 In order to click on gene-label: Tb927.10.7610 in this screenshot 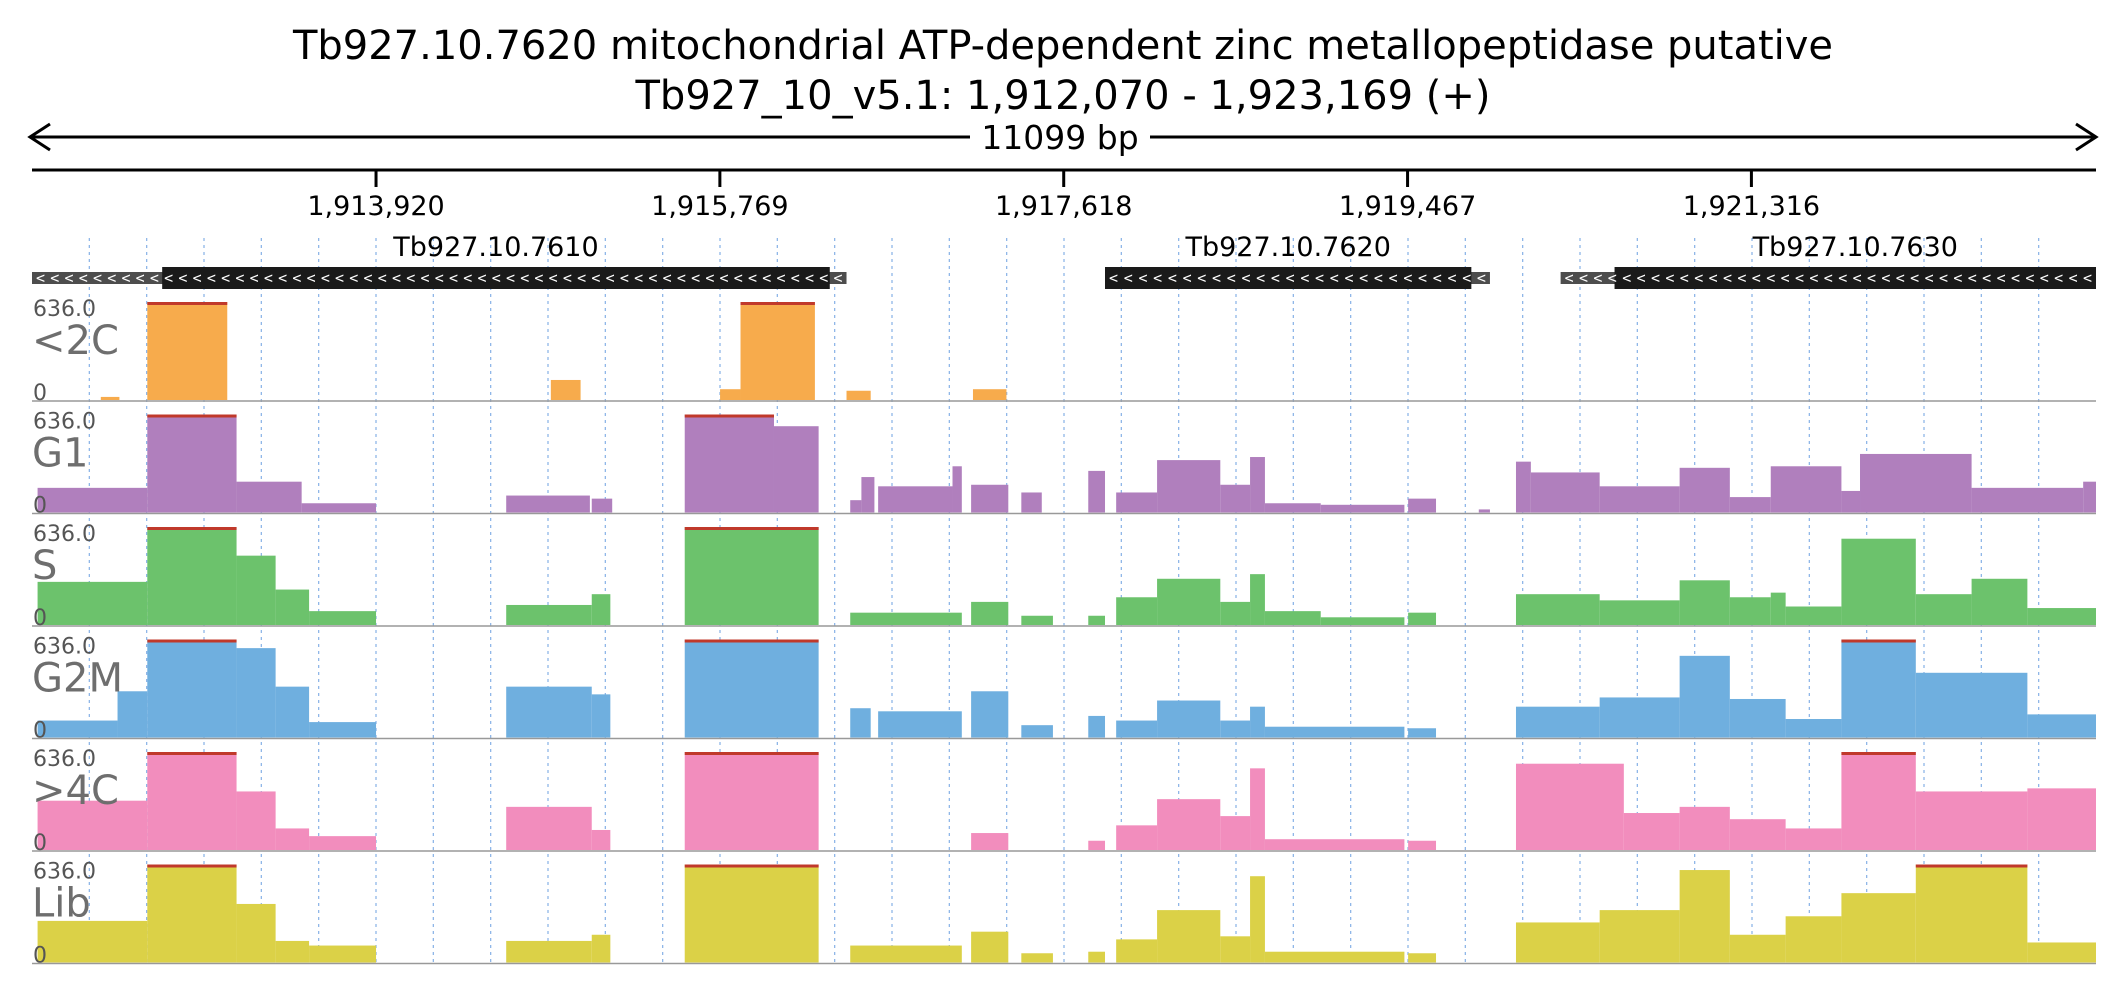, I will do `click(495, 247)`.